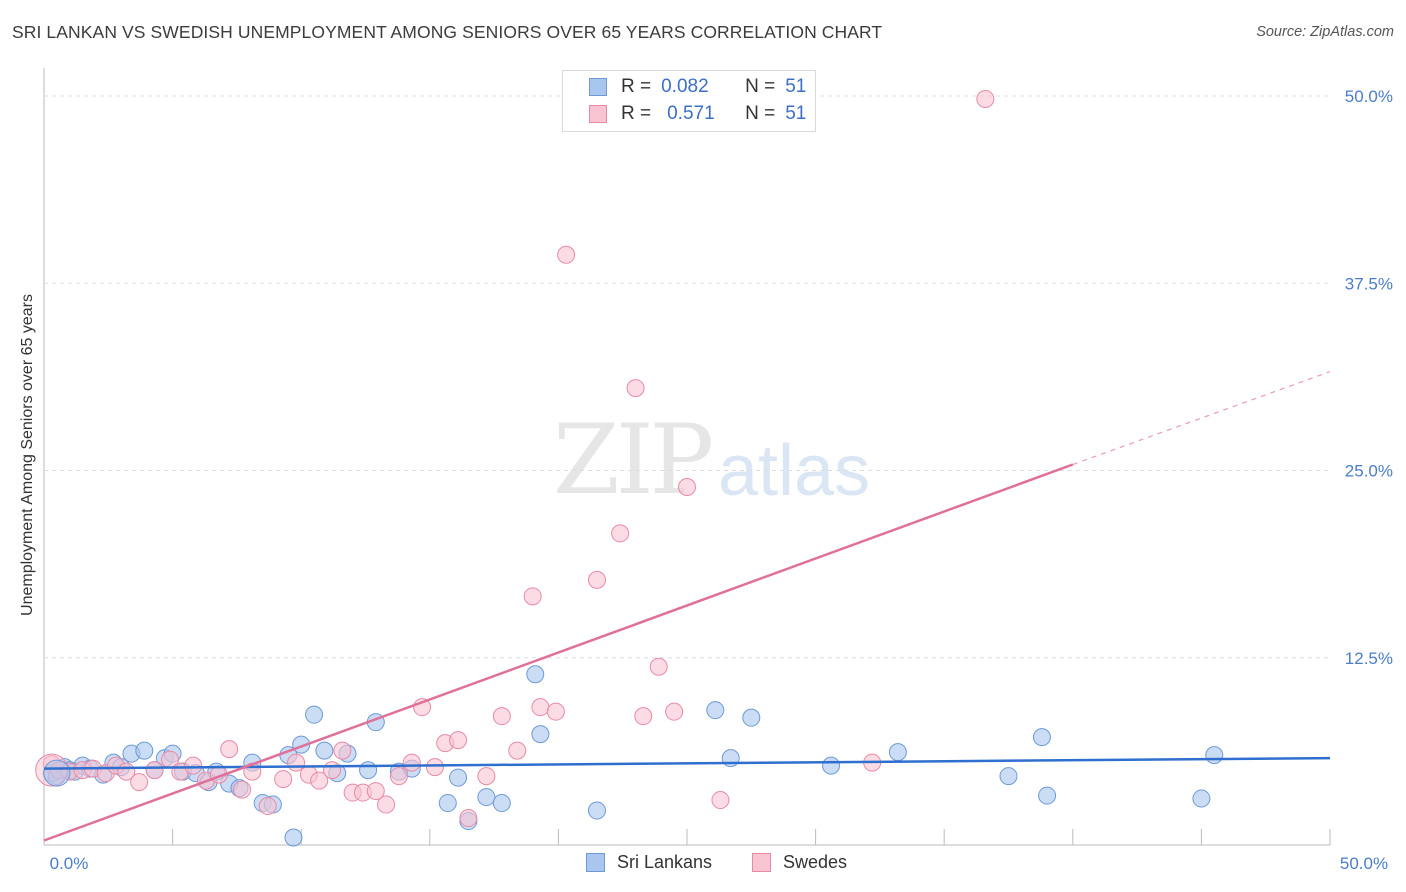 The height and width of the screenshot is (892, 1406). What do you see at coordinates (1369, 283) in the screenshot?
I see `y-tick-label: 37.5%` at bounding box center [1369, 283].